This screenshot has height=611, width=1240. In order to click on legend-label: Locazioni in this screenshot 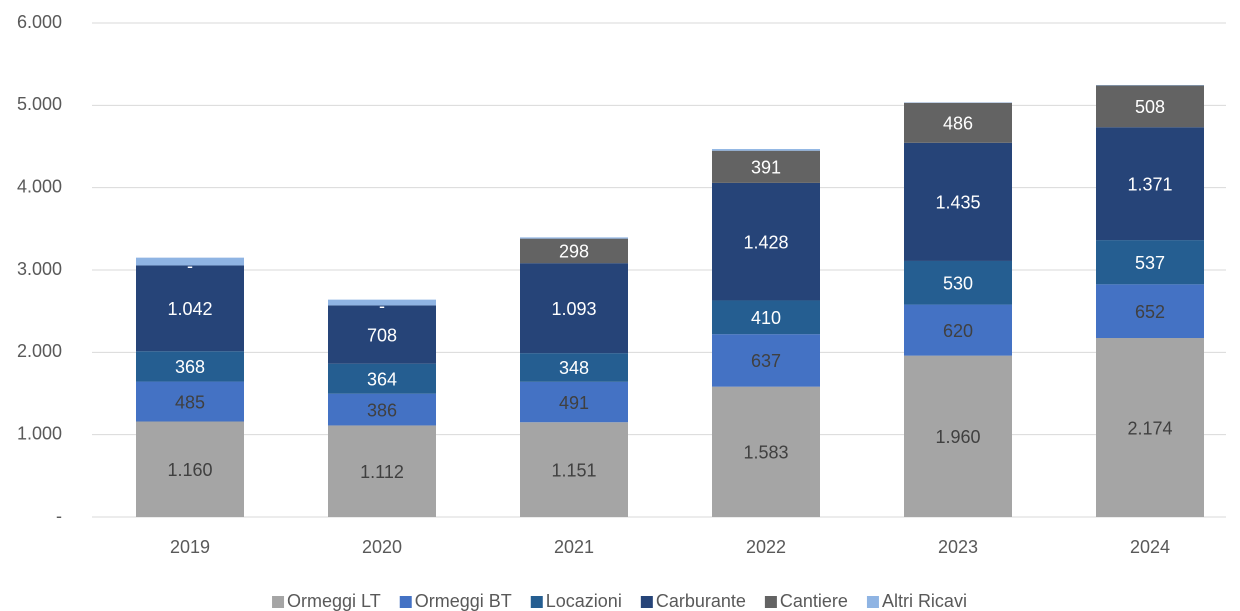, I will do `click(584, 601)`.